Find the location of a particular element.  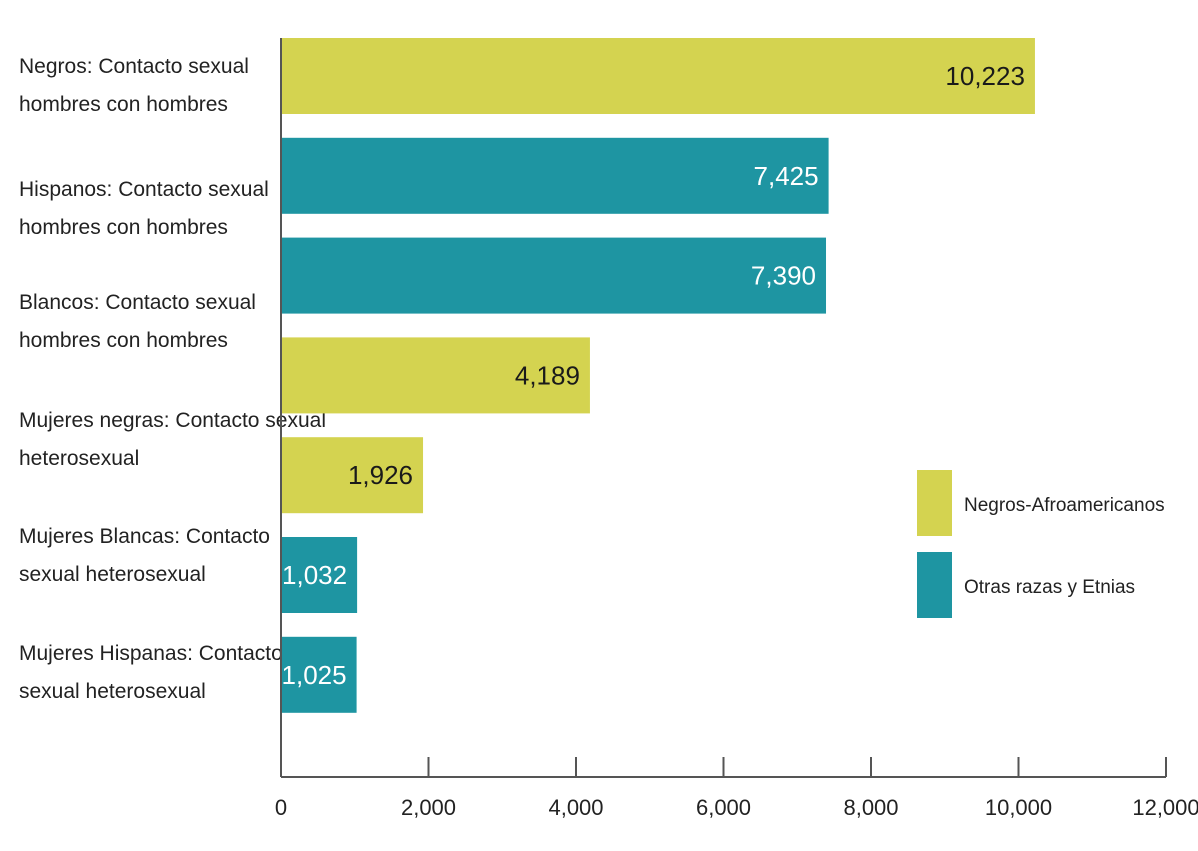

category-label: Mujeres negras: Contacto sexual is located at coordinates (172, 420).